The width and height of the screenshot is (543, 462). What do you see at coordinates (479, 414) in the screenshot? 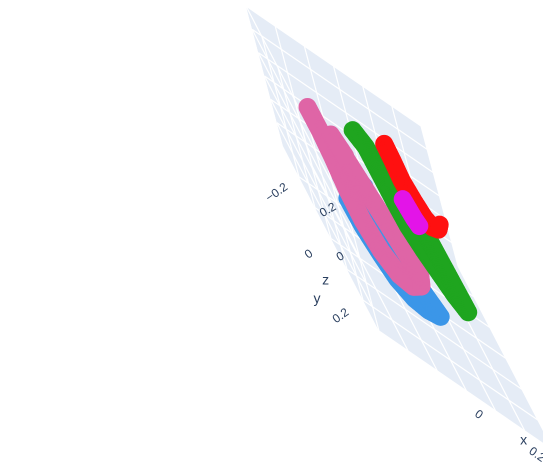
I see `x-tick-label: 0` at bounding box center [479, 414].